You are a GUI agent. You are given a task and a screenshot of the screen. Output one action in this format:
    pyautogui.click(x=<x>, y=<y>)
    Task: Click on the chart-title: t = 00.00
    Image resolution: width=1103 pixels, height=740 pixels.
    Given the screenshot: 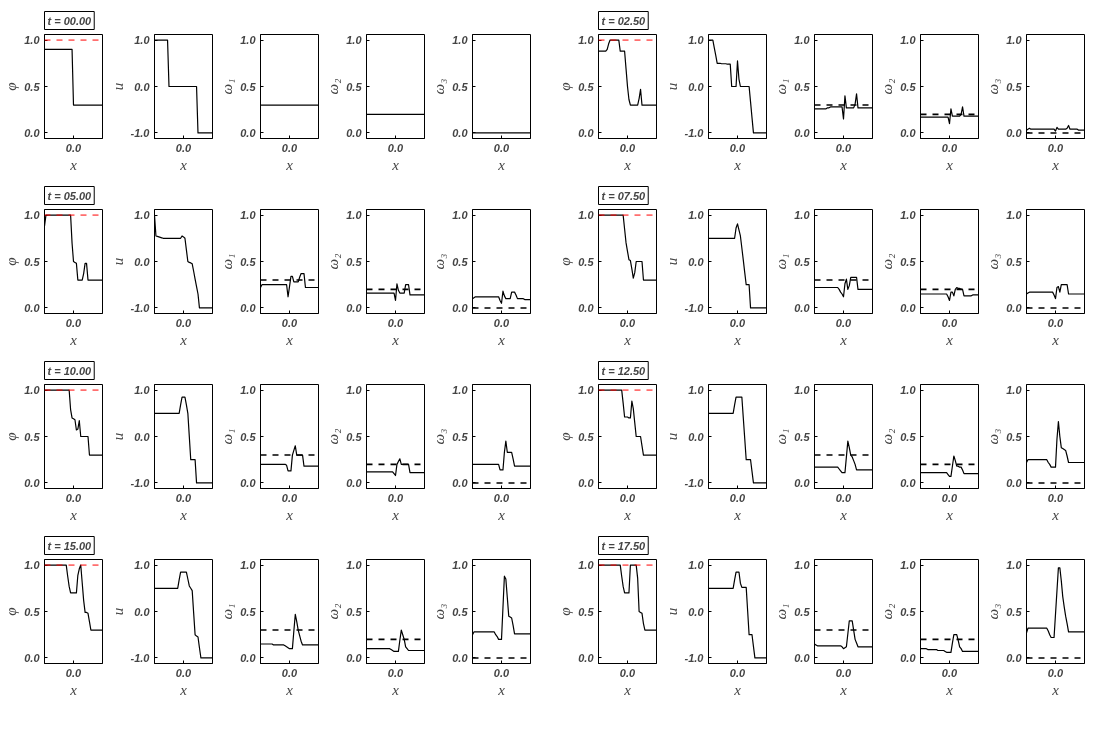 What is the action you would take?
    pyautogui.click(x=70, y=20)
    